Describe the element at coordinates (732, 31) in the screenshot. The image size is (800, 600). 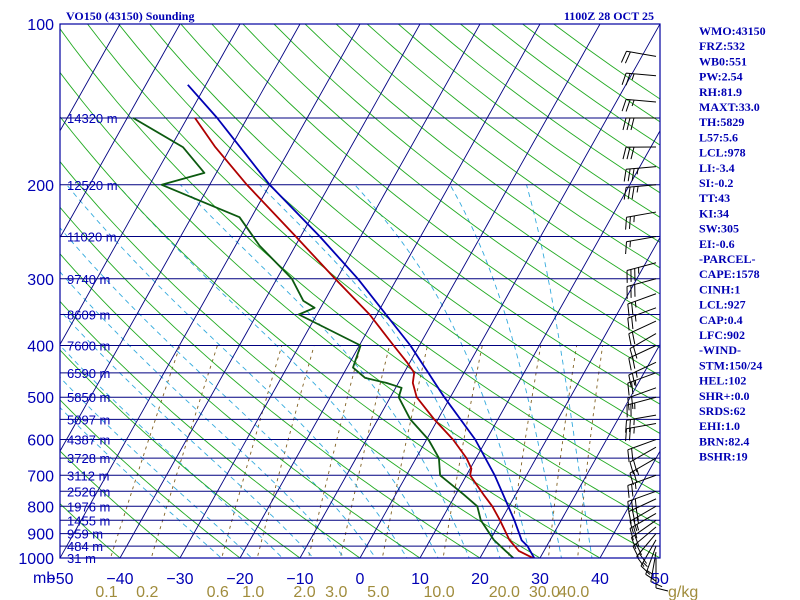
I see `index-value: WMO:43150` at that location.